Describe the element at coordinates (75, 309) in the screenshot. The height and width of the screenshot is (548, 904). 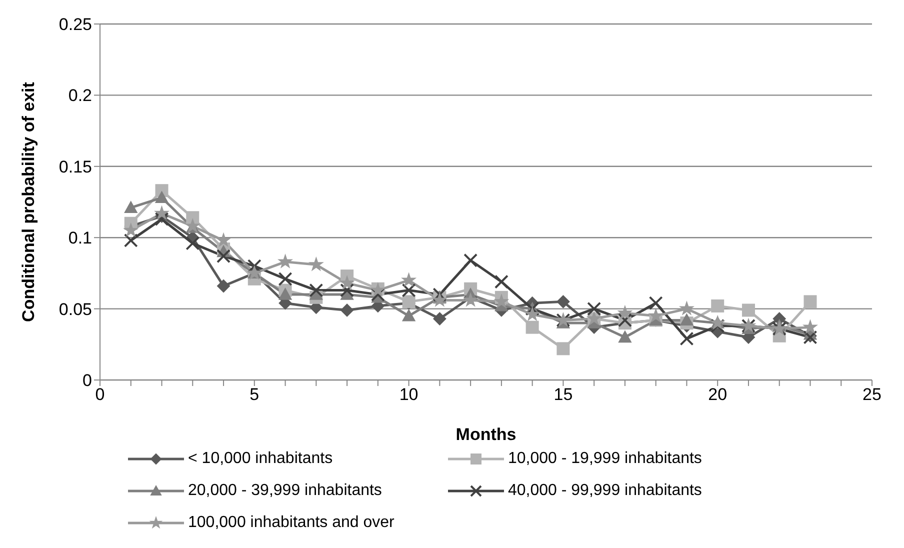
I see `y-tick-label: 0.05` at that location.